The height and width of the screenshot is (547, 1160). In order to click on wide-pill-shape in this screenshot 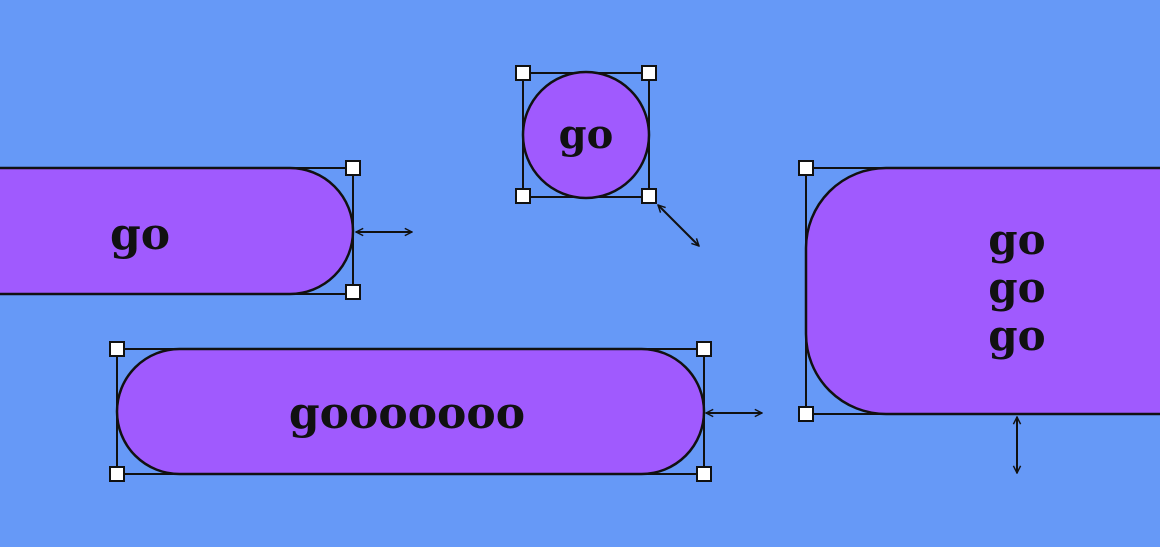, I will do `click(410, 411)`.